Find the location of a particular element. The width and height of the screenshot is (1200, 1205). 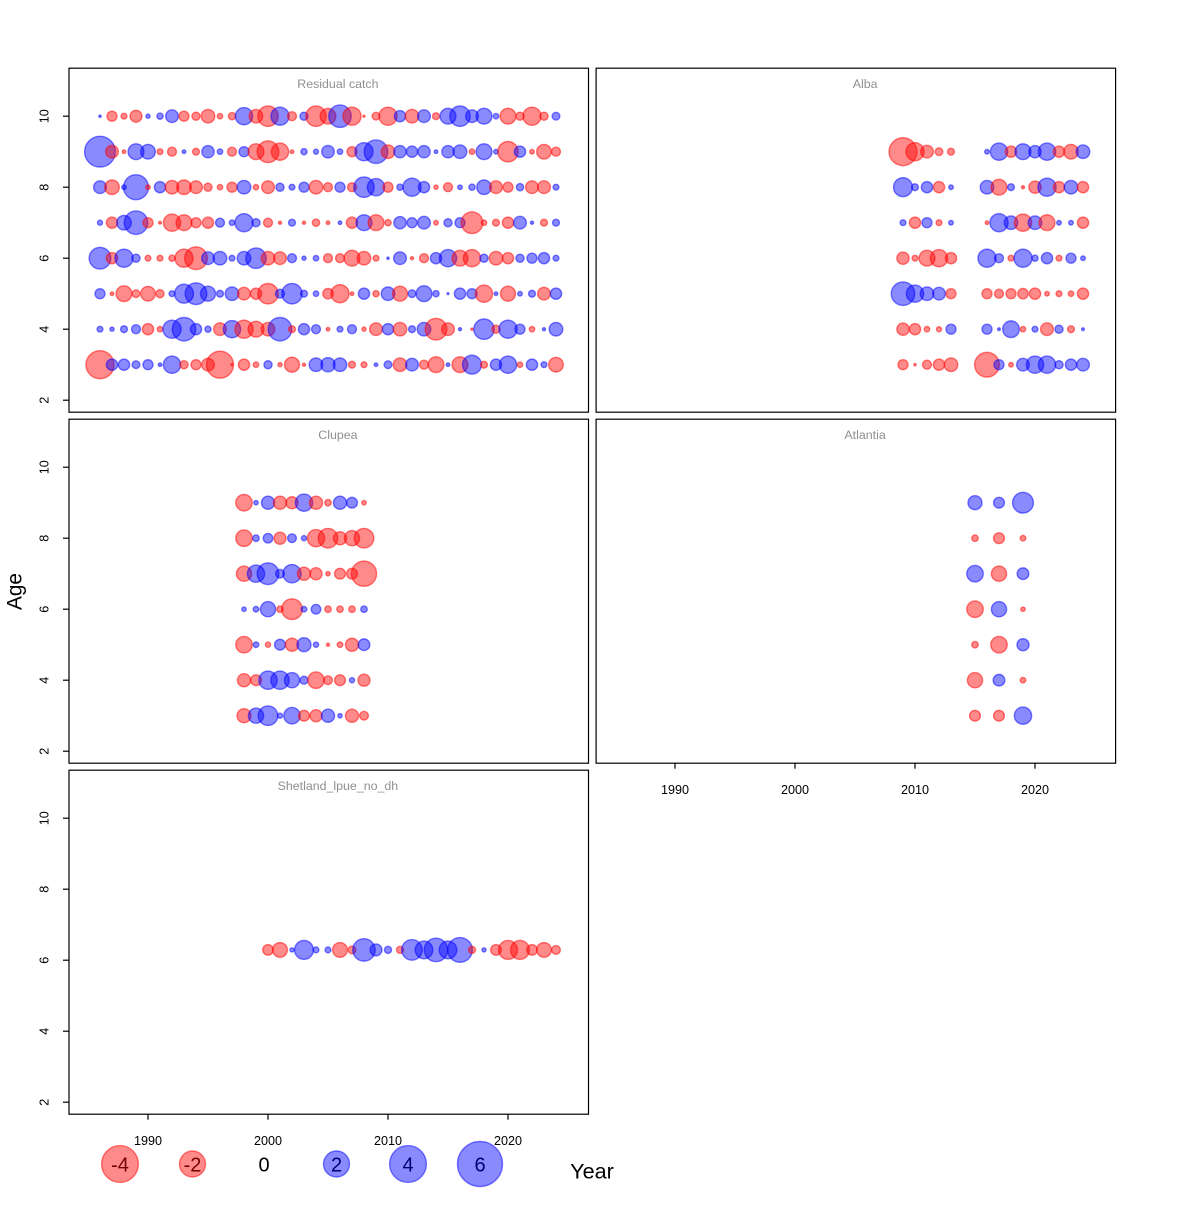

svg-text: Age is located at coordinates (14, 591).